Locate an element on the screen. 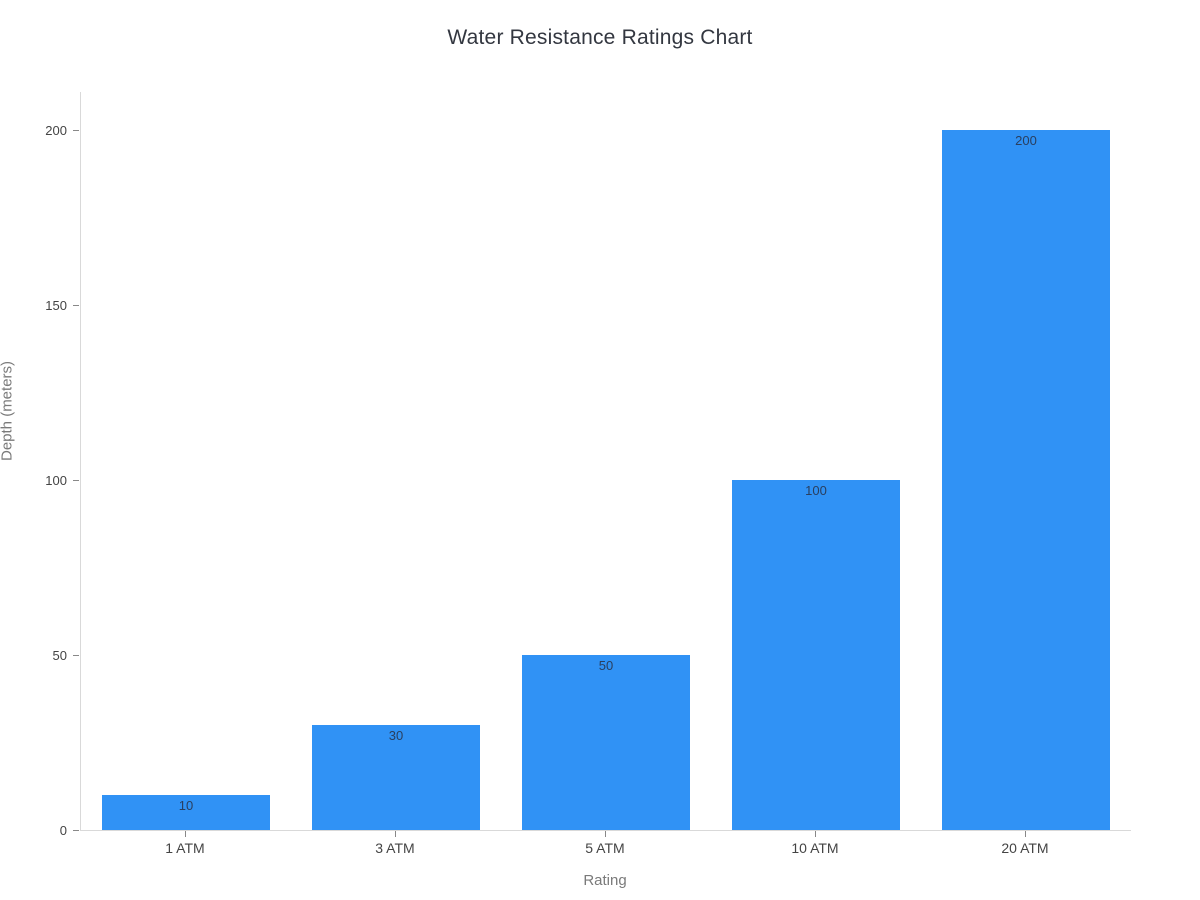 The height and width of the screenshot is (900, 1200). bar-value-label: 200 is located at coordinates (1026, 140).